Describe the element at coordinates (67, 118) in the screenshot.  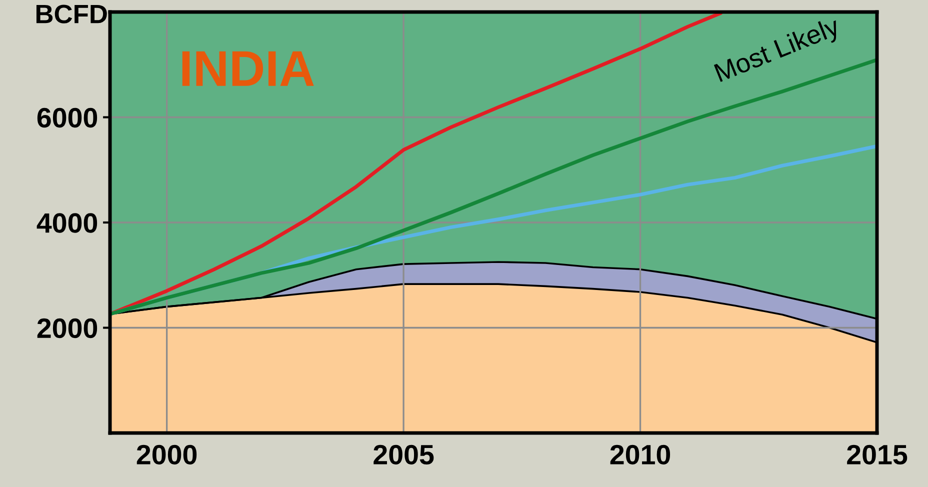
I see `y-tick-label: 6000` at that location.